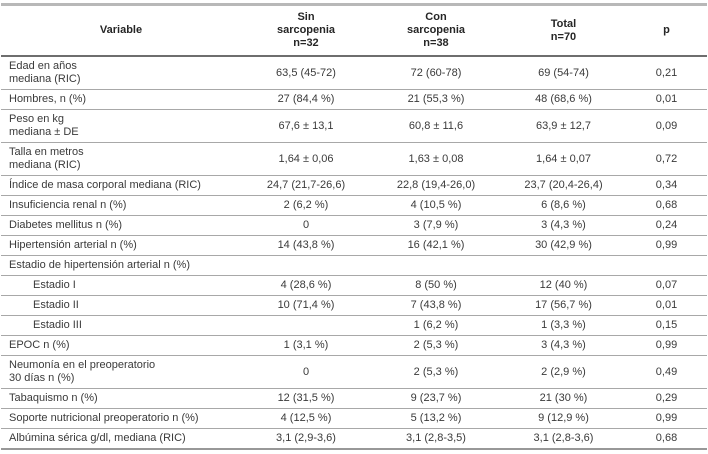  I want to click on p-value-cell: 0,21, so click(666, 73).